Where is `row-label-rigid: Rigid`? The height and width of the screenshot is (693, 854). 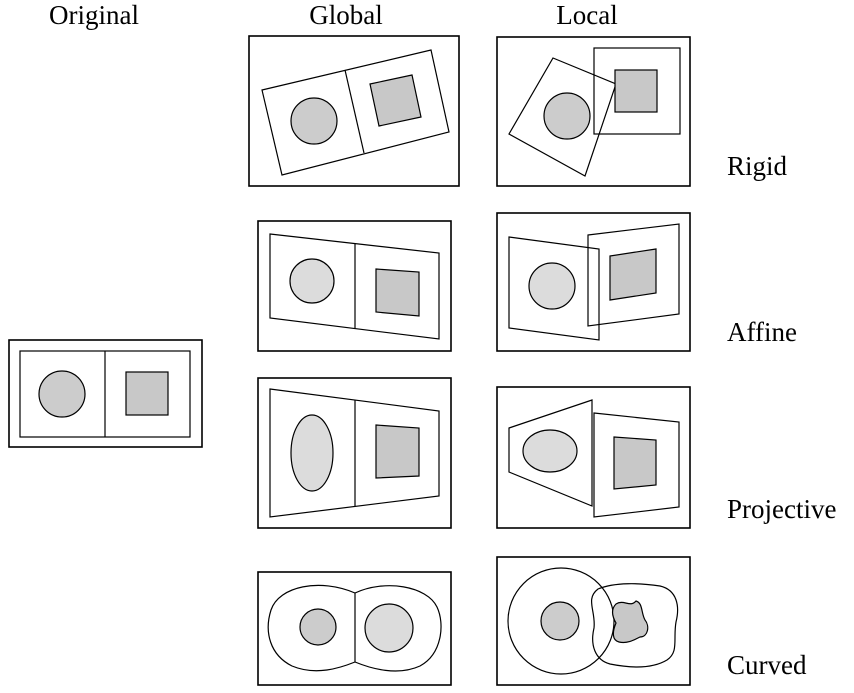 row-label-rigid: Rigid is located at coordinates (757, 166).